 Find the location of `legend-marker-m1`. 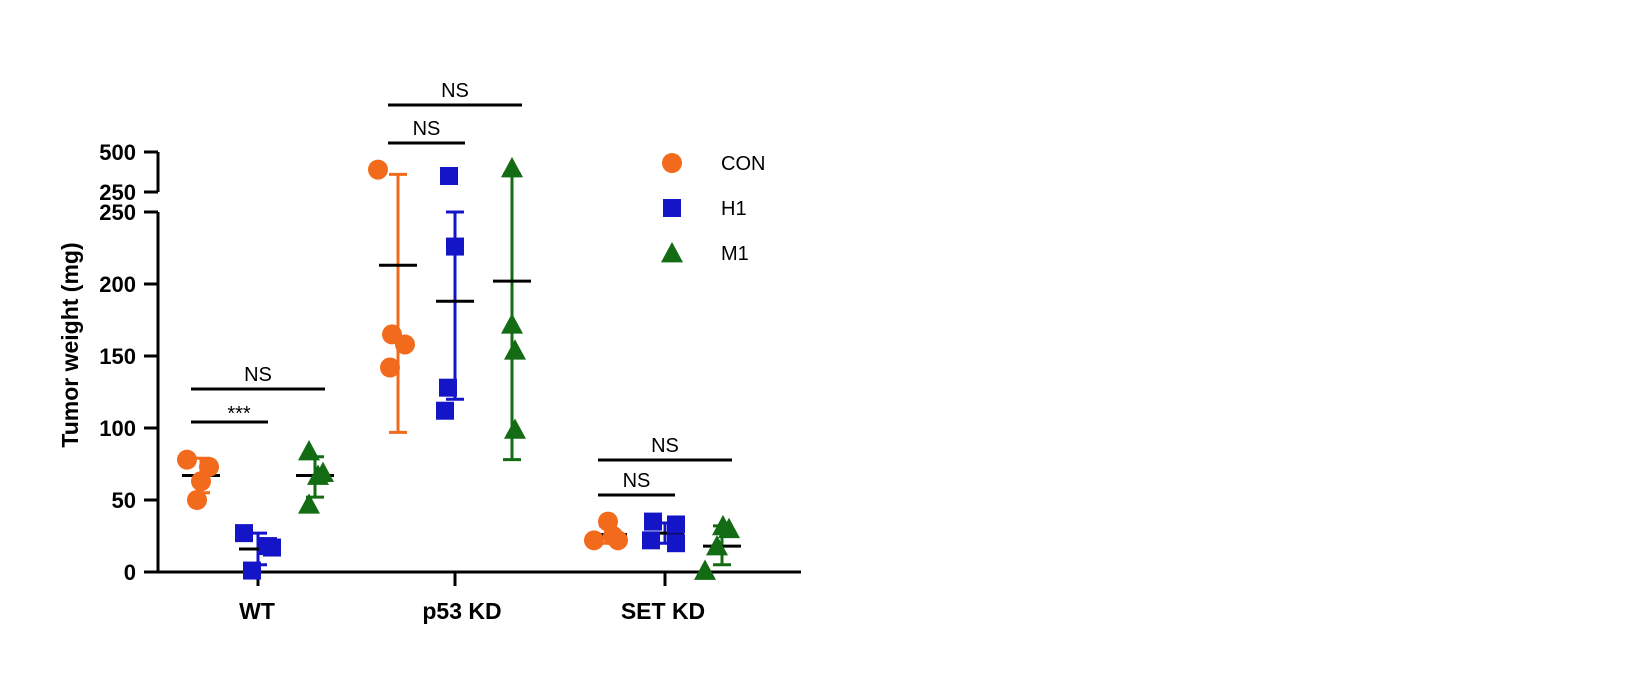

legend-marker-m1 is located at coordinates (672, 252).